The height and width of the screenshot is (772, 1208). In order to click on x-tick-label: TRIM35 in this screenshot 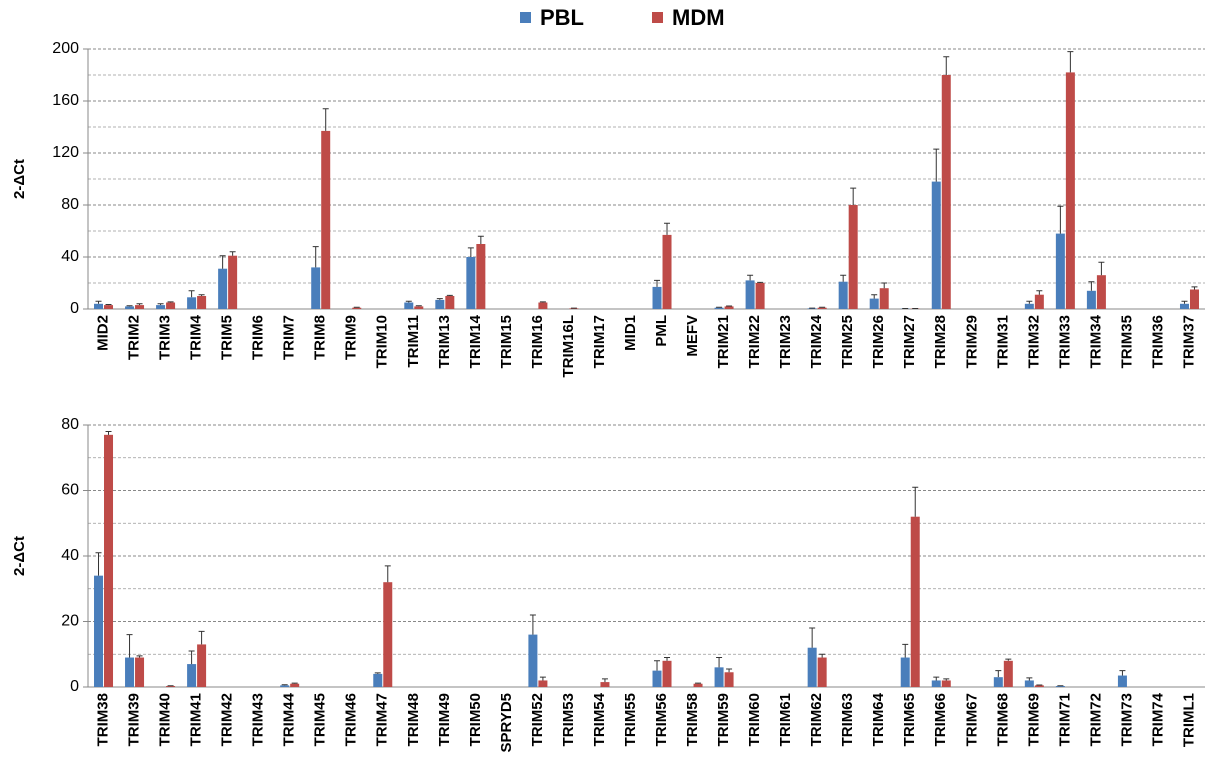, I will do `click(1126, 341)`.